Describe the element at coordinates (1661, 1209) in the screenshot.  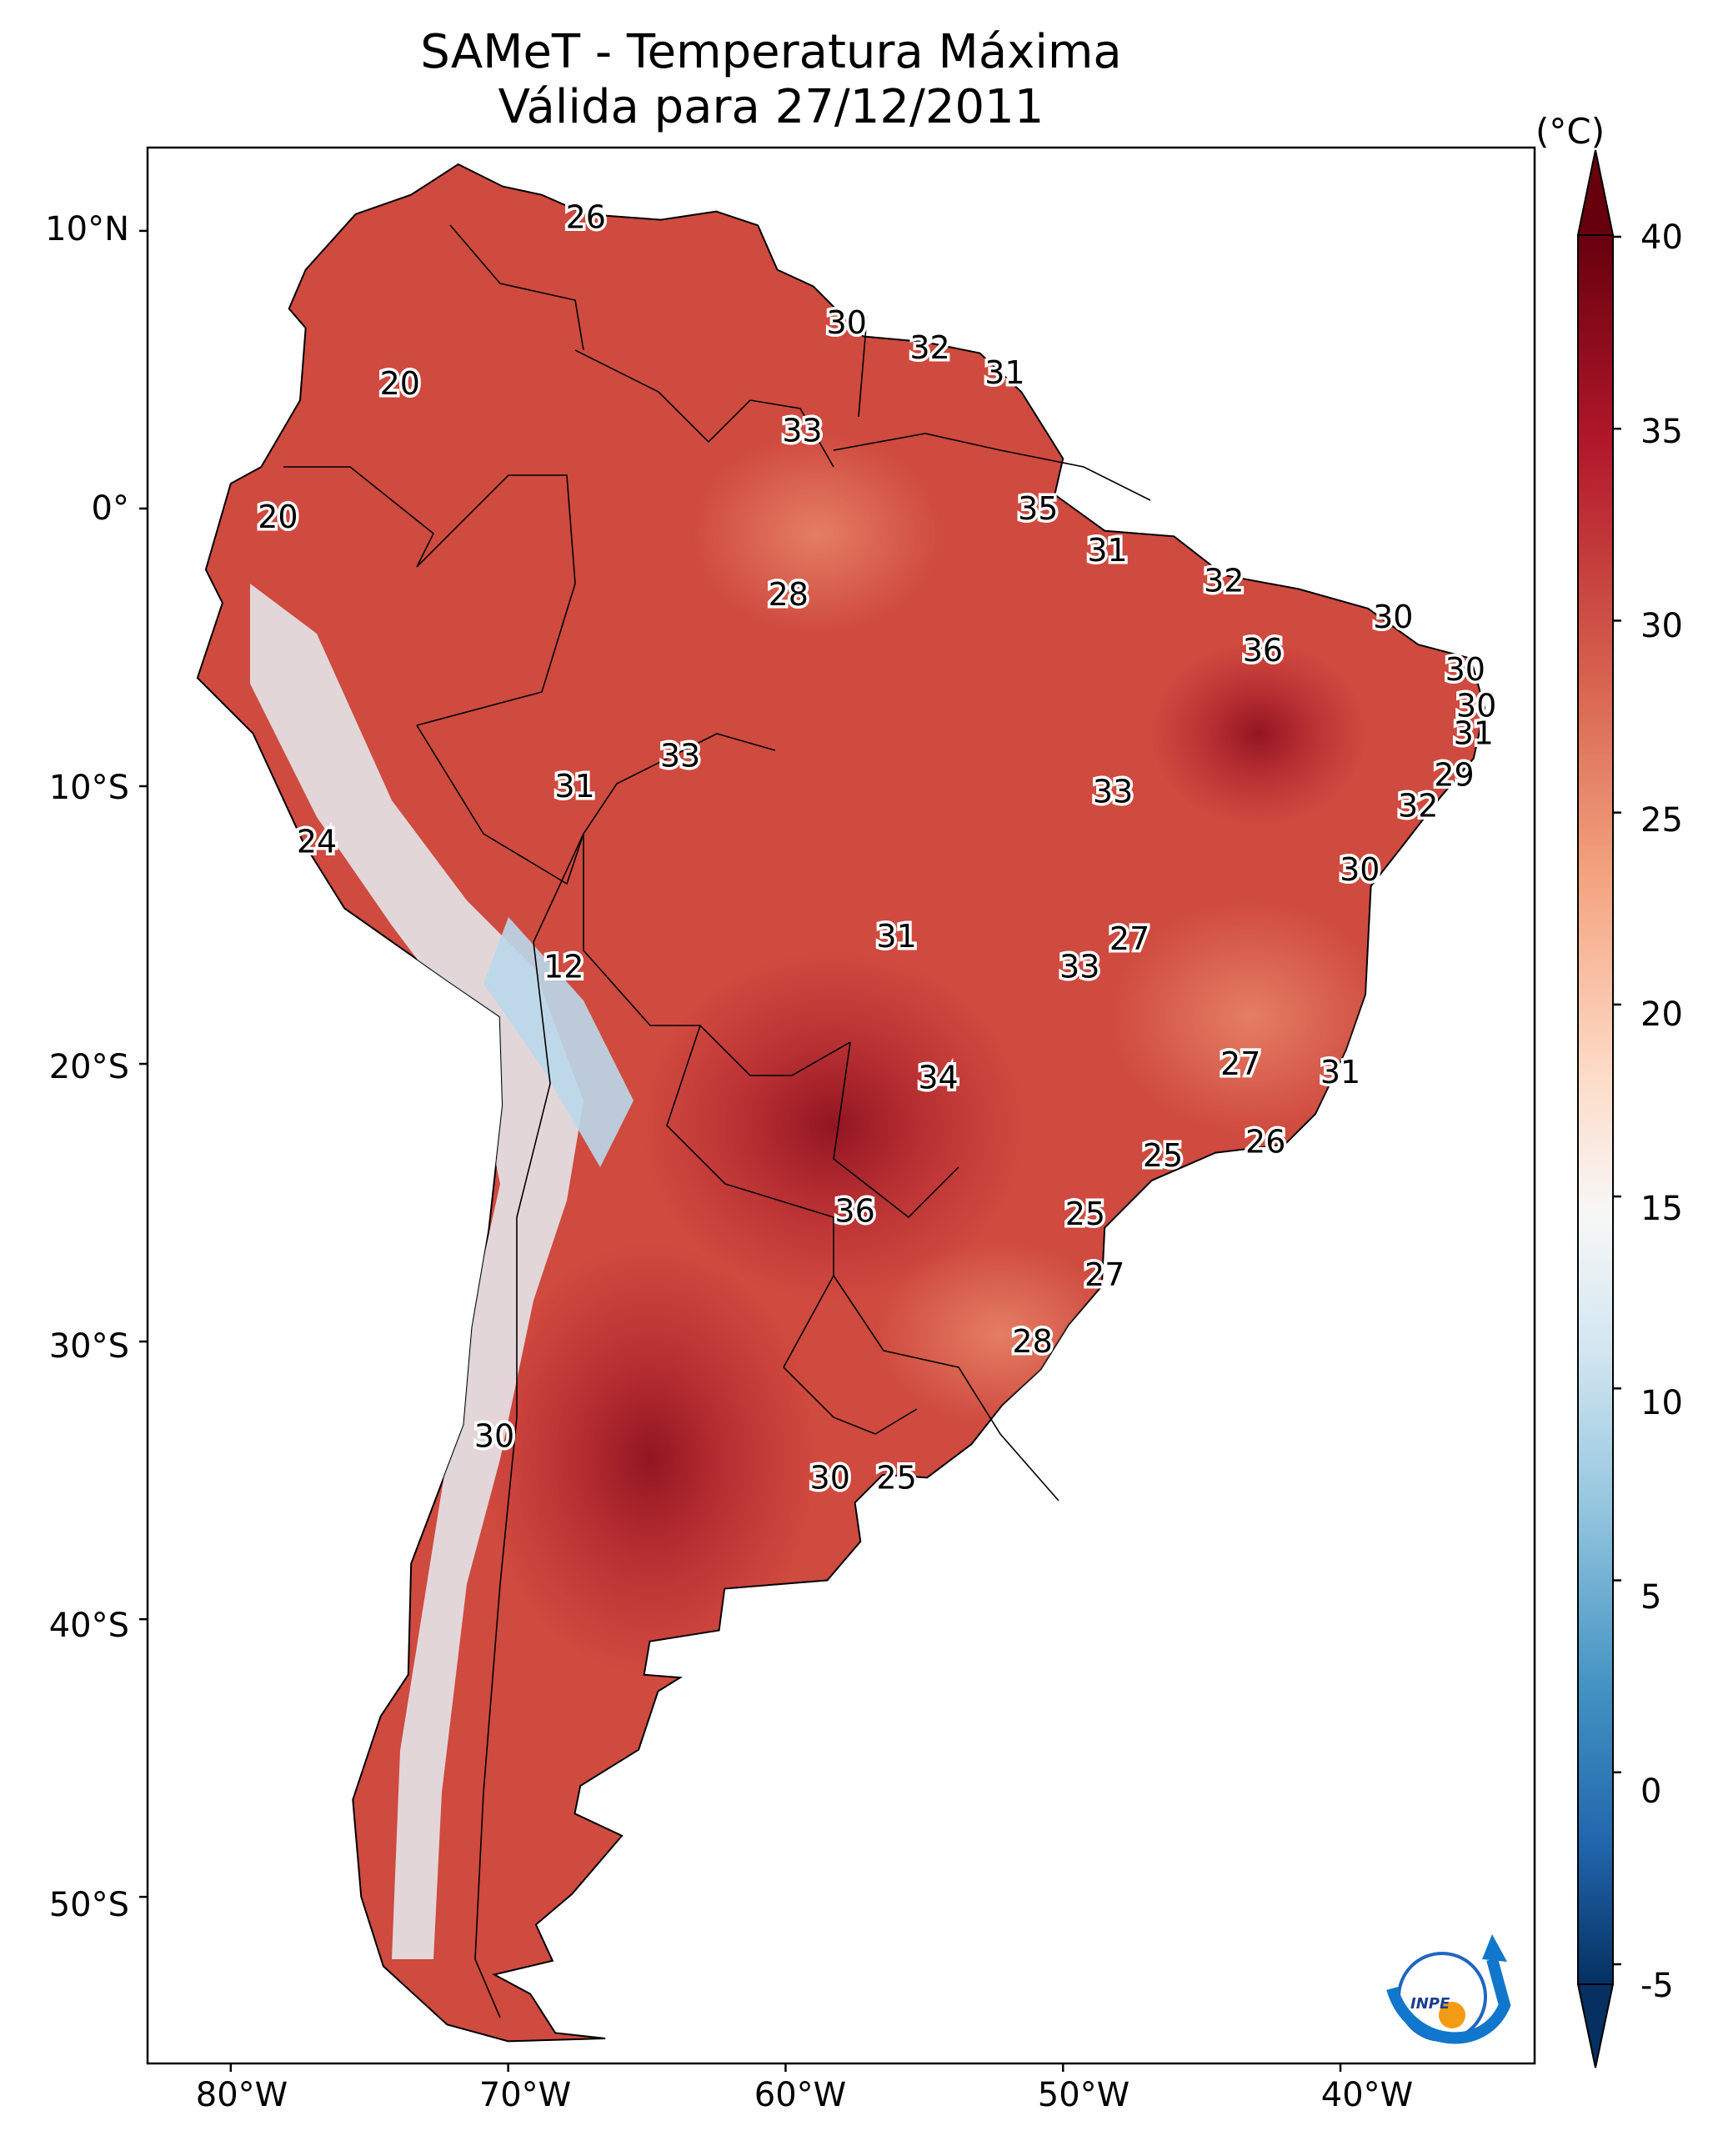
I see `colorbar-tick-15: 15` at that location.